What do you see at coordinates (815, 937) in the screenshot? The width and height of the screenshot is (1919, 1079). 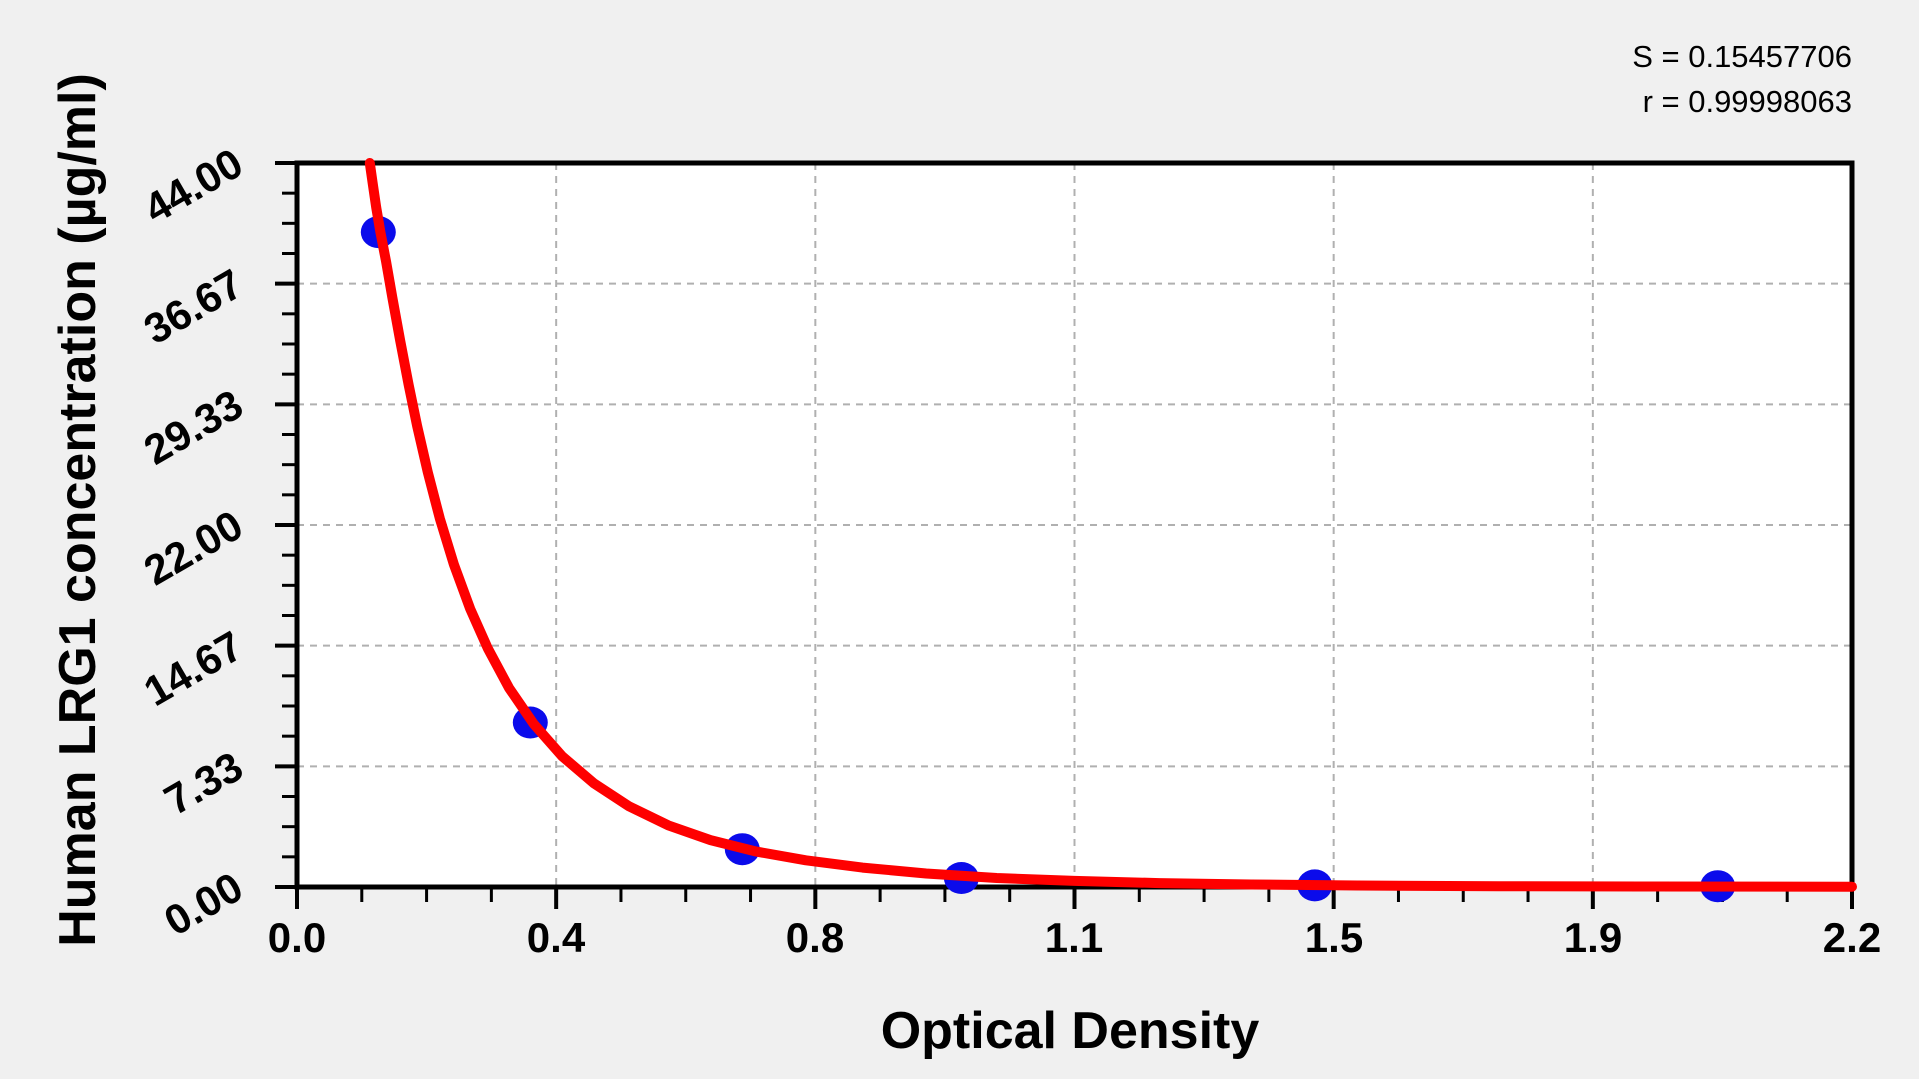 I see `x-tick-label: 0.8` at bounding box center [815, 937].